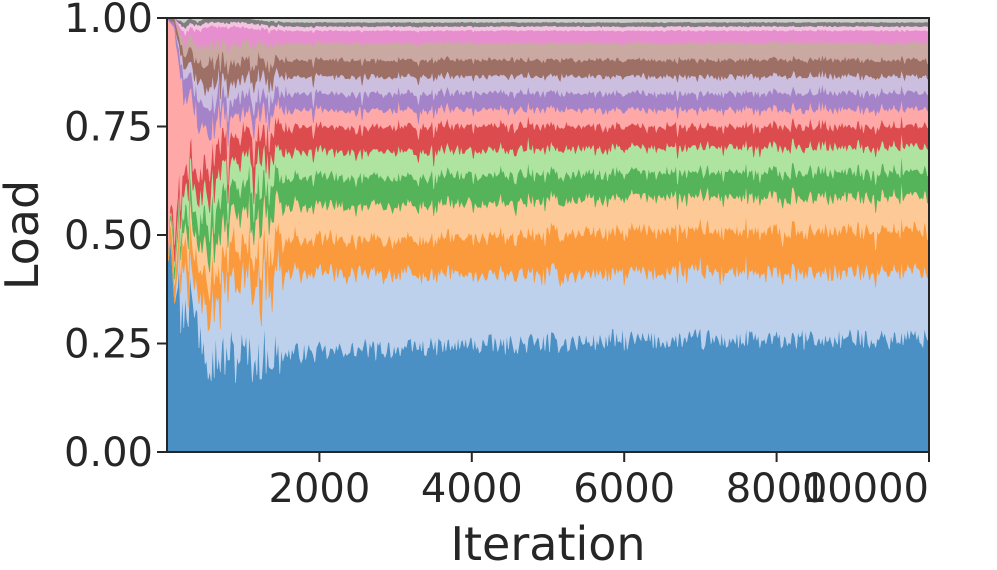 This screenshot has height=570, width=997. Describe the element at coordinates (24, 235) in the screenshot. I see `y-axis-label: Load` at that location.